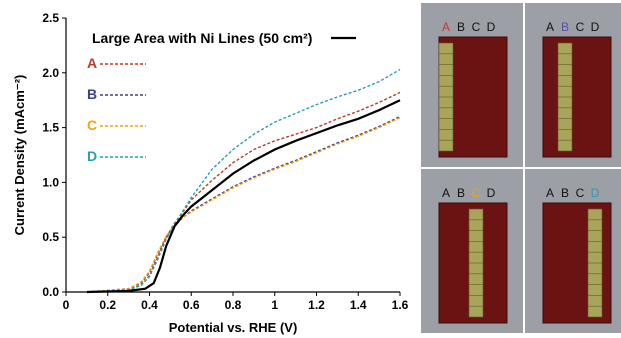  What do you see at coordinates (50, 73) in the screenshot?
I see `y-tick-label: 2.0` at bounding box center [50, 73].